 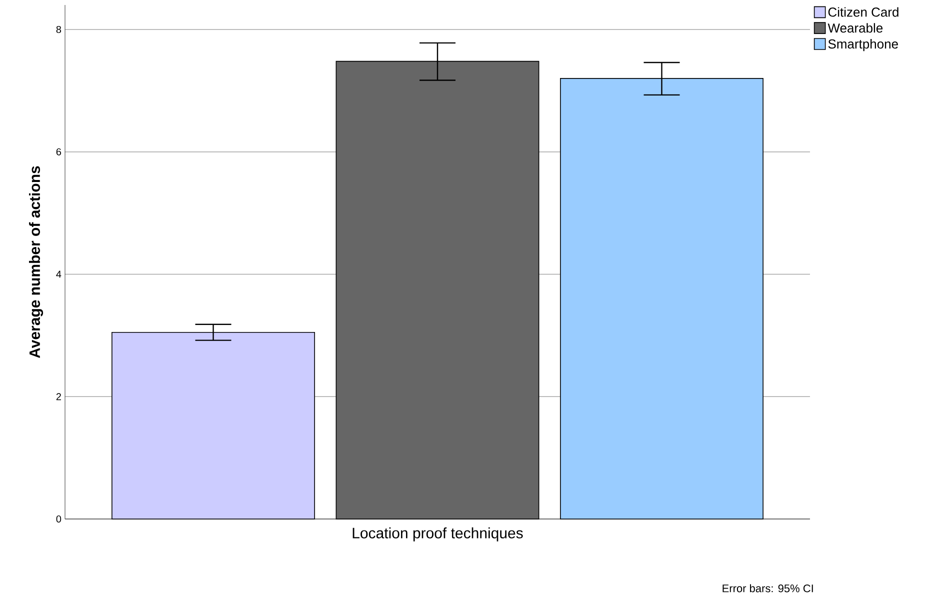 I want to click on y-tick-label: 6, so click(x=59, y=152).